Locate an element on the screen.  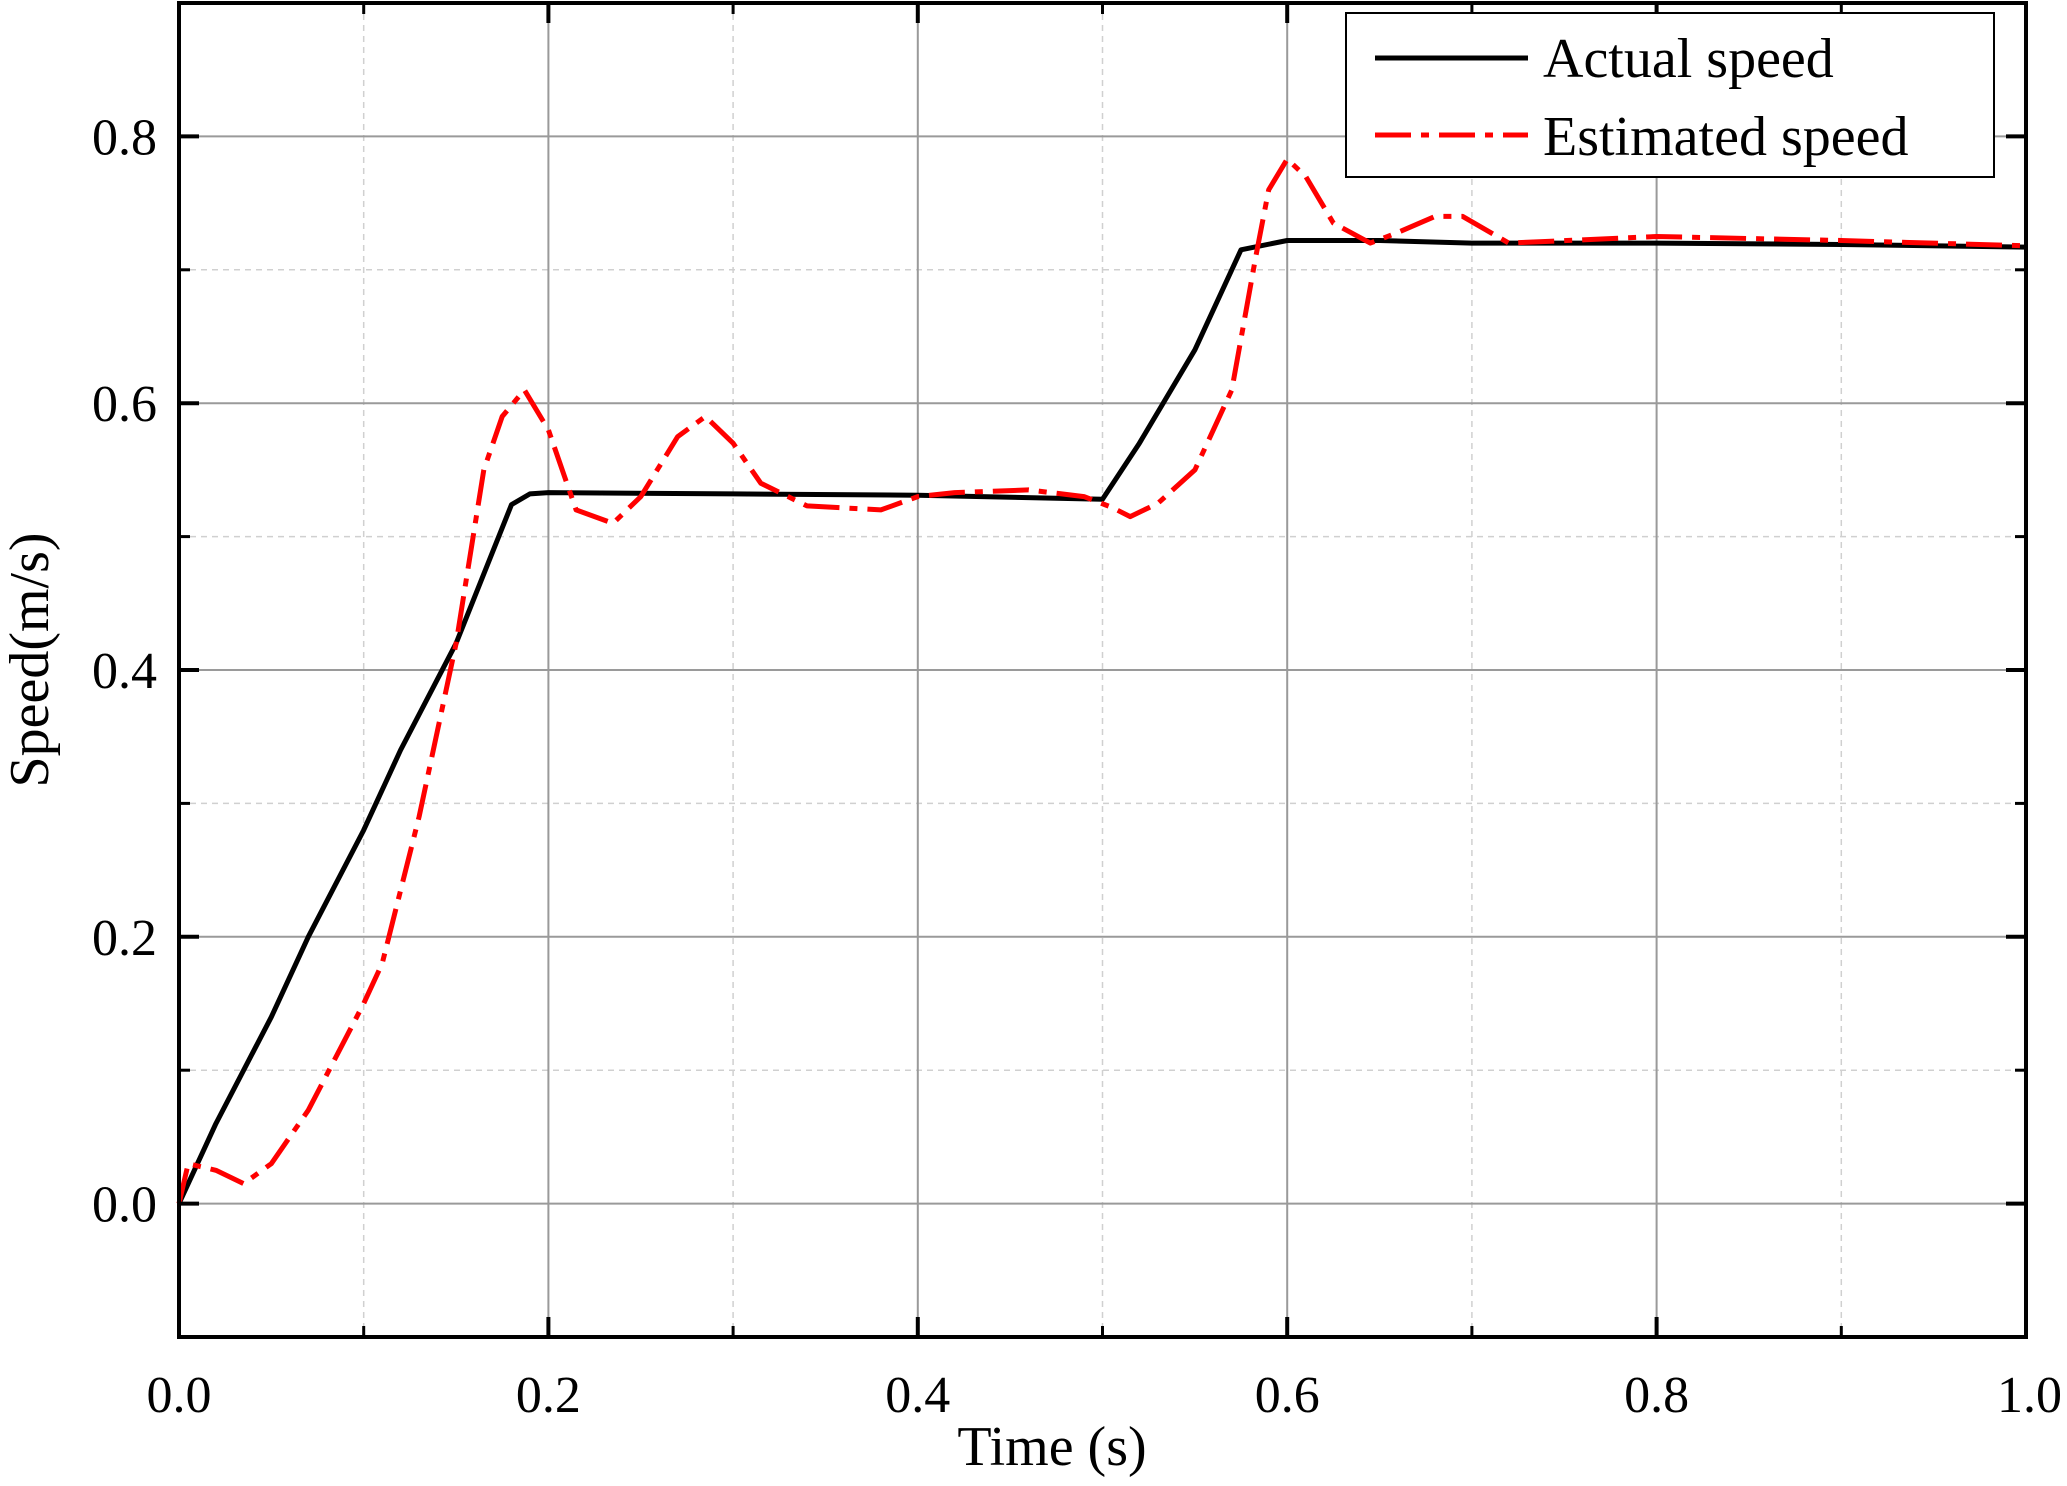
y-tick-label: 0.2 is located at coordinates (124, 938).